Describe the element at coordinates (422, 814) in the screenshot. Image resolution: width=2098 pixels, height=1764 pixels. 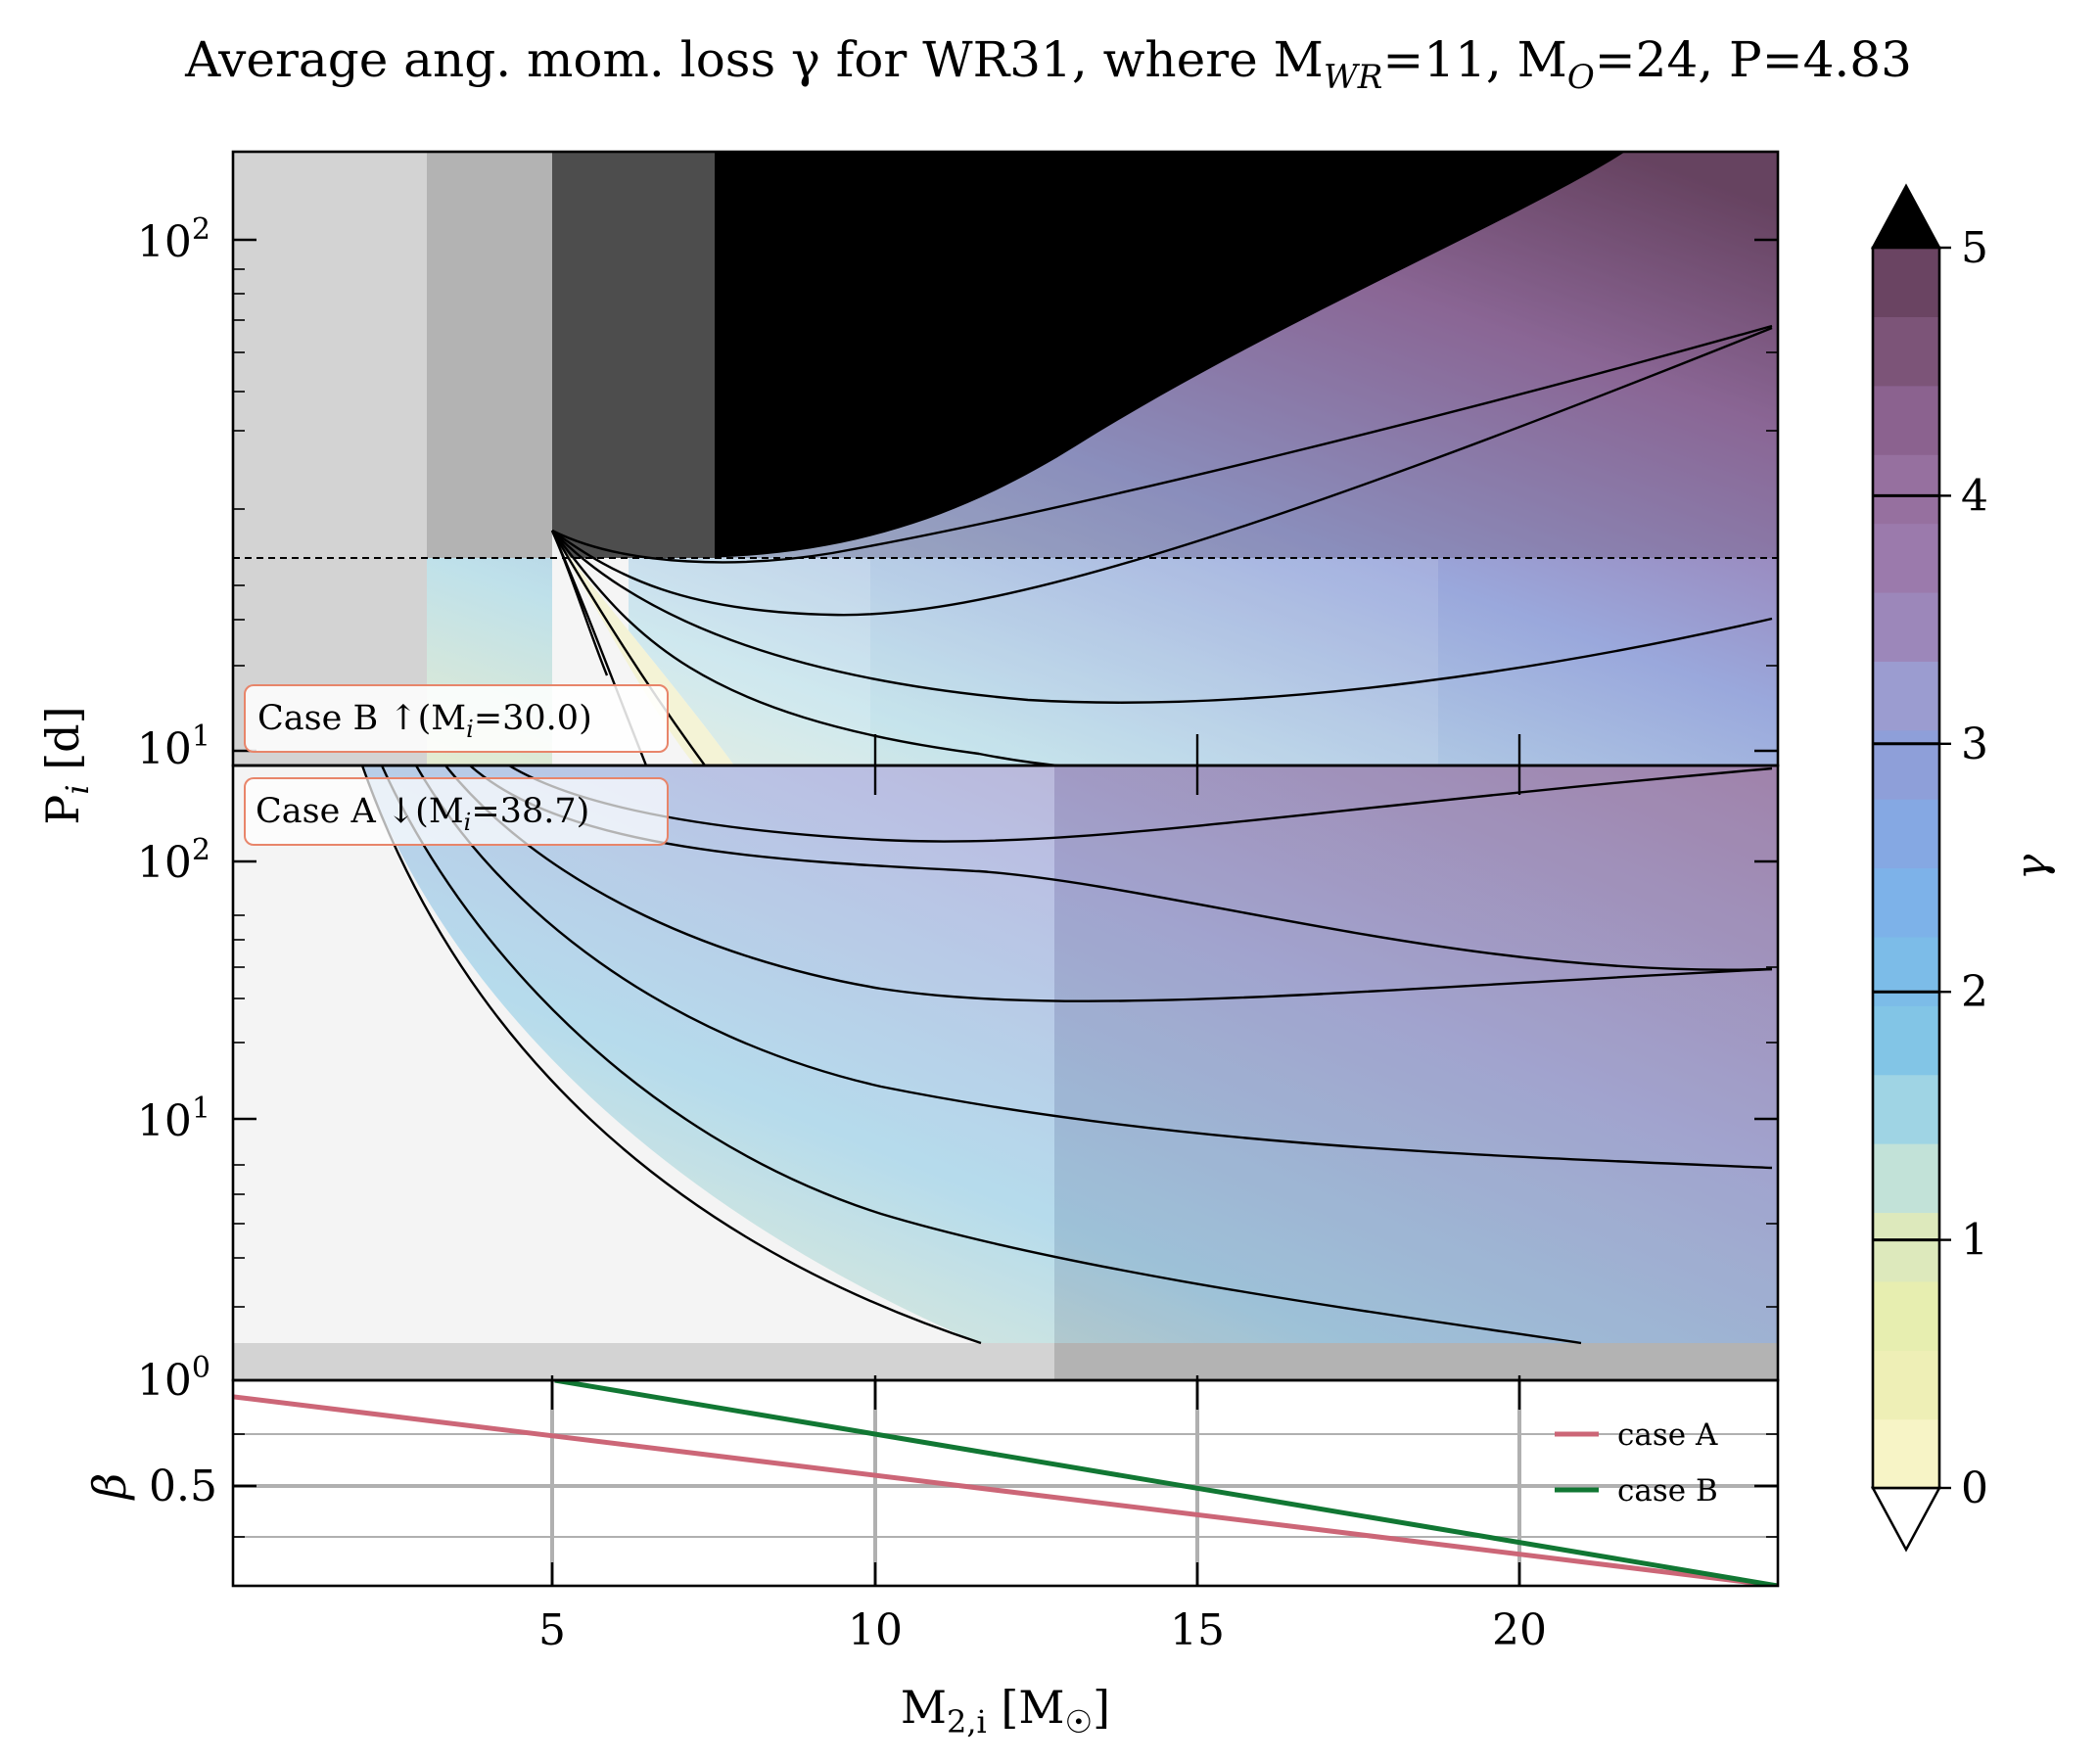
I see `case-a-label: Case A ↓(Mi=38.7)` at that location.